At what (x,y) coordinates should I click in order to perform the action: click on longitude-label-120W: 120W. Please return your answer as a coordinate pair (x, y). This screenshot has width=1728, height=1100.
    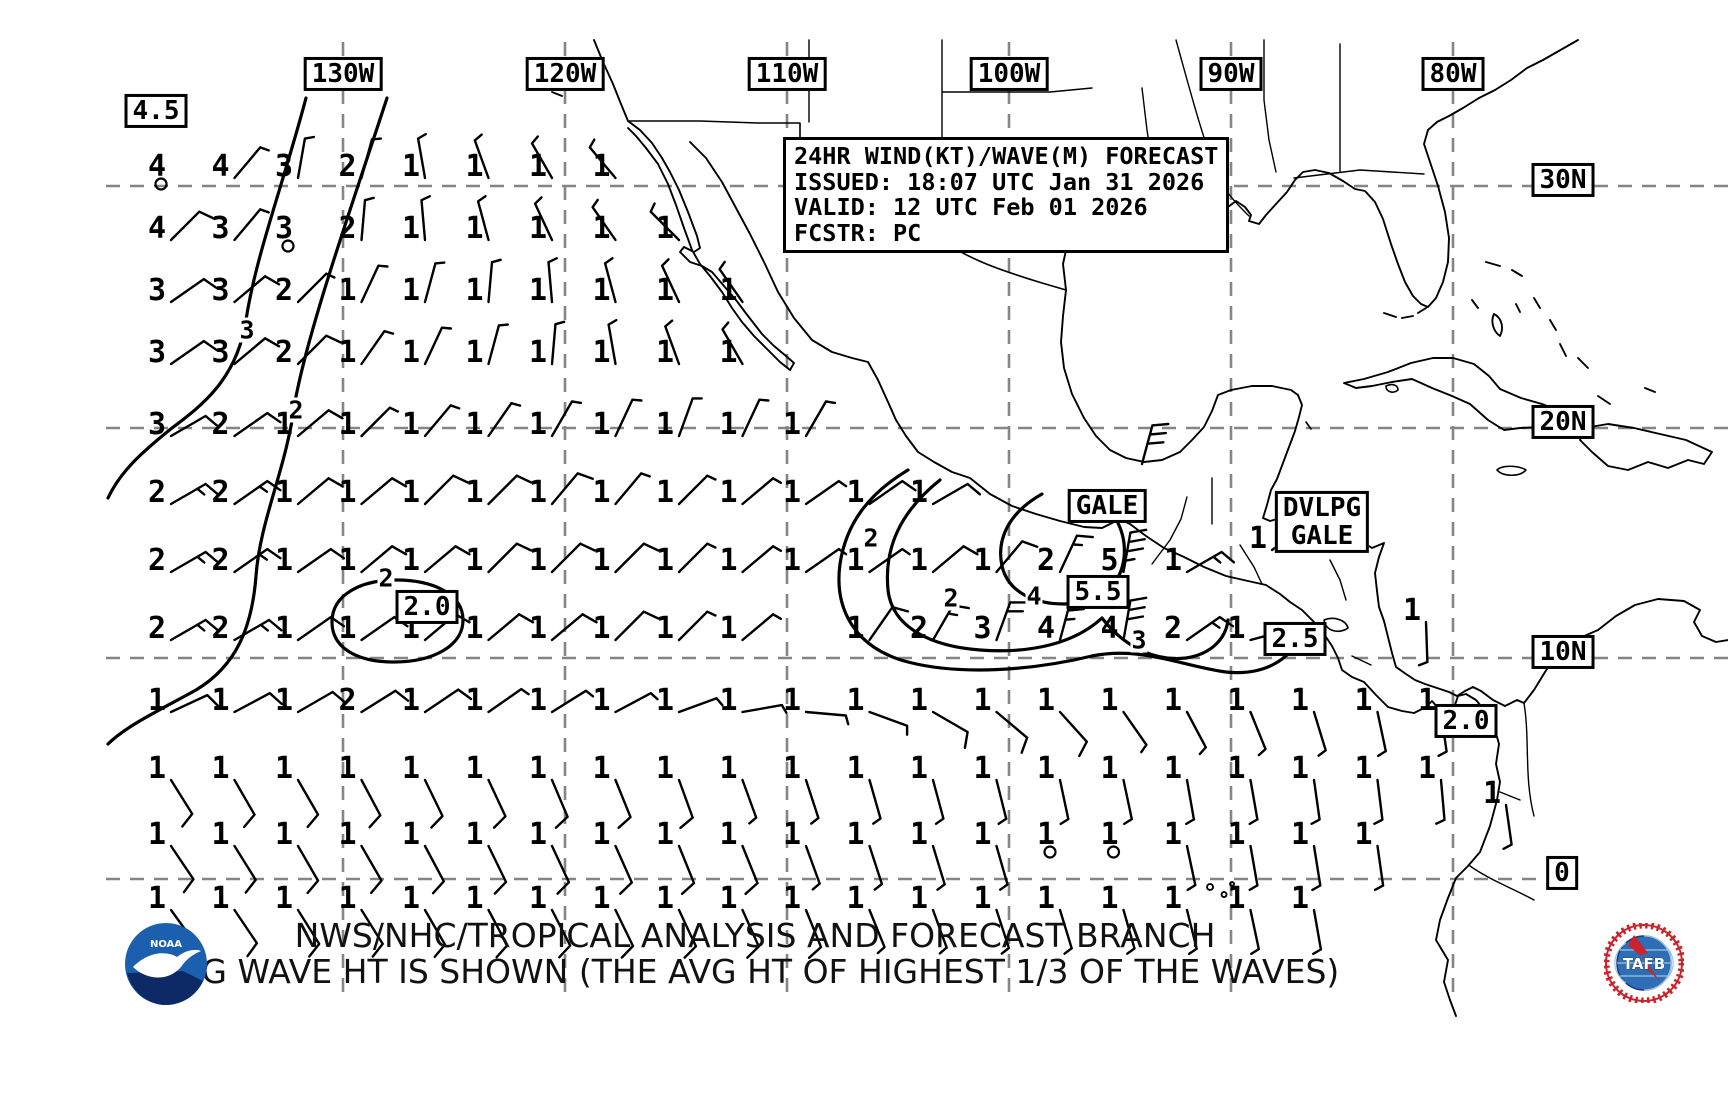
    Looking at the image, I should click on (565, 74).